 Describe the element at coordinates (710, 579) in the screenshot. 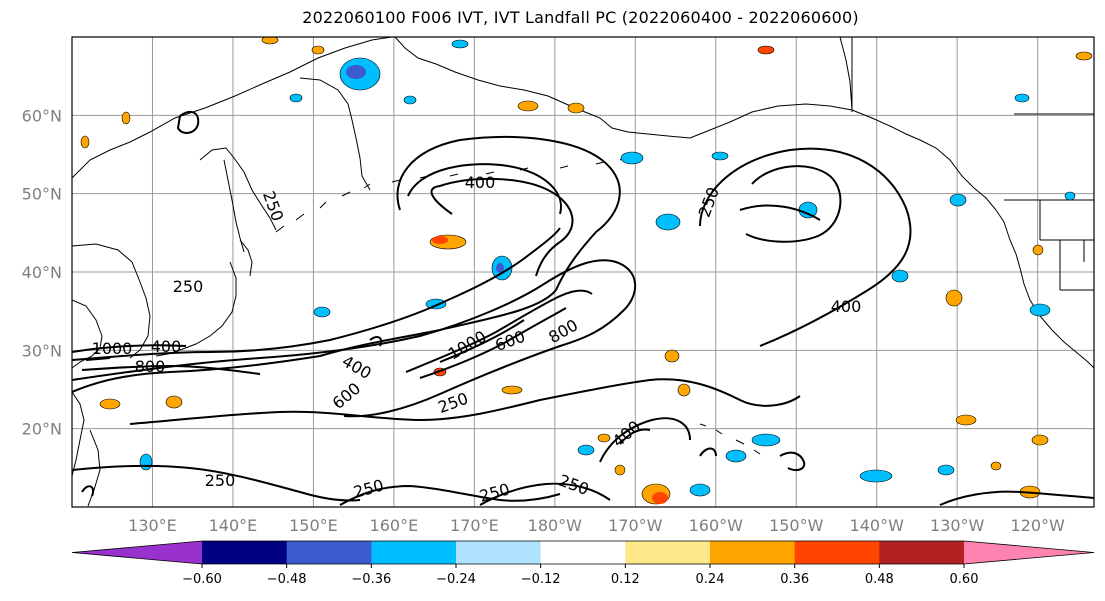

I see `colorbar-tick-label: 0.24` at that location.